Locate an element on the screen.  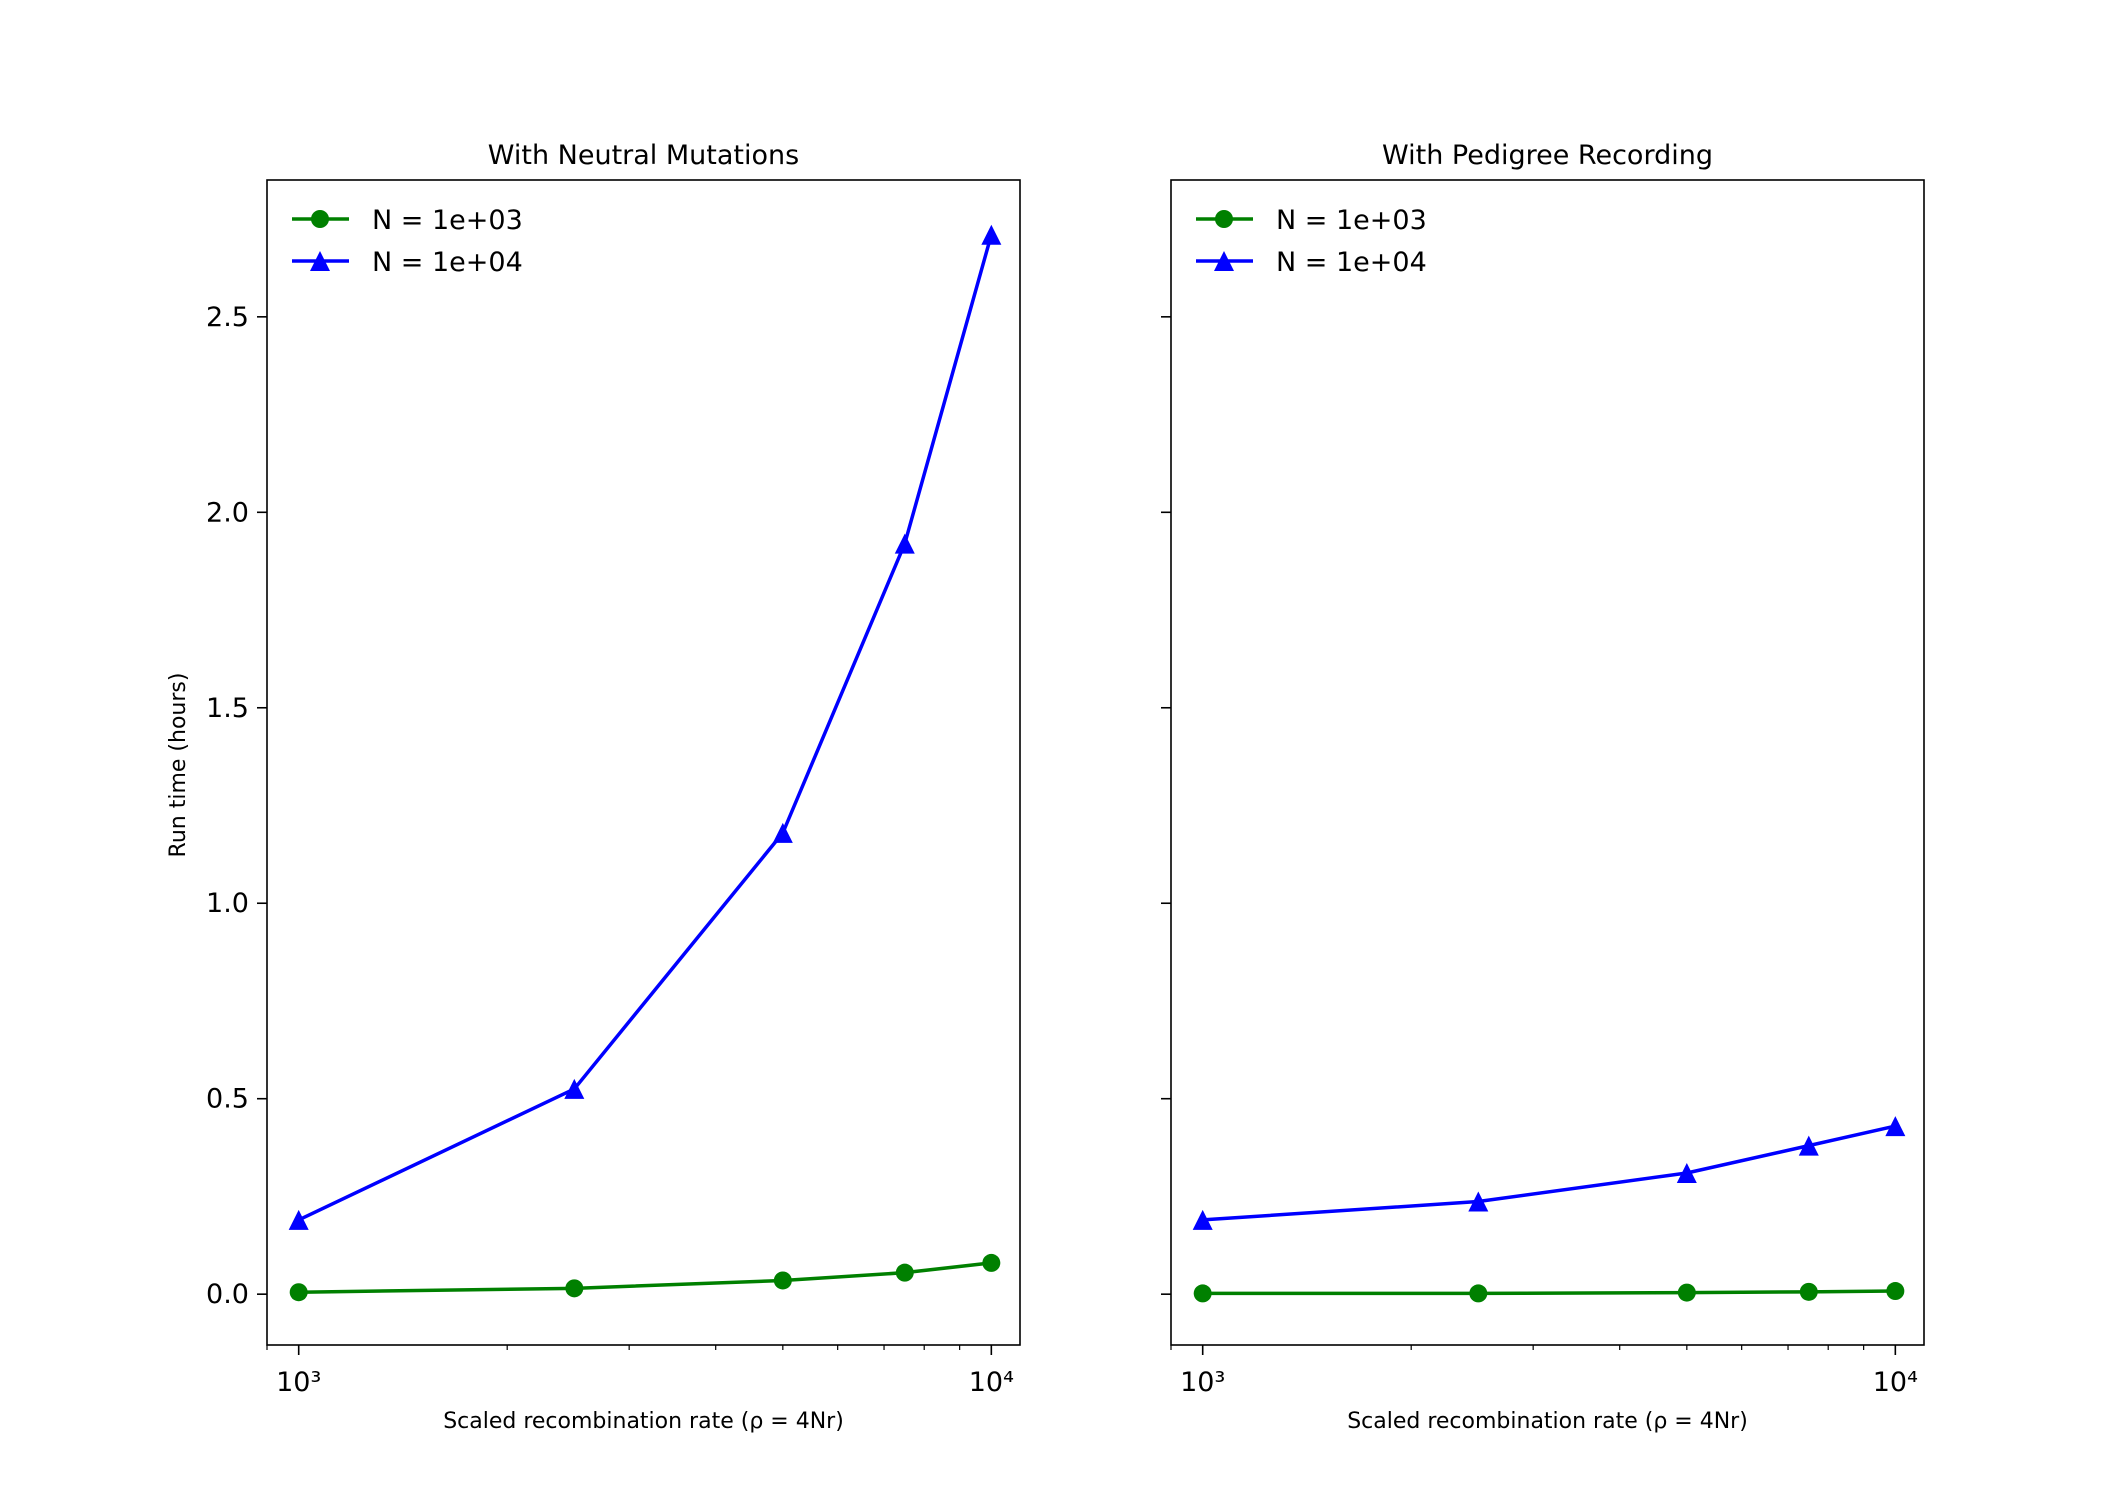
y-tick-label: 0.0 is located at coordinates (227, 1294).